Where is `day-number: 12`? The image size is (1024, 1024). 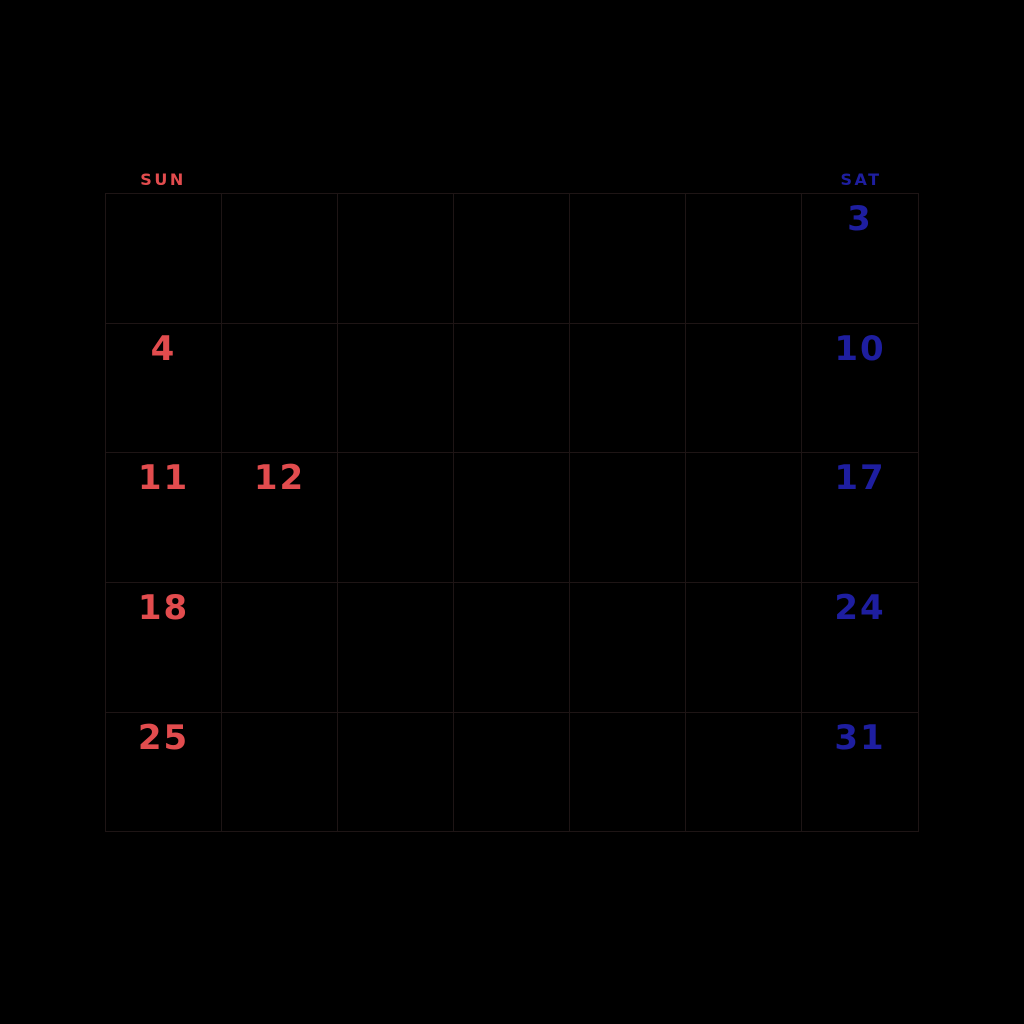 day-number: 12 is located at coordinates (279, 478).